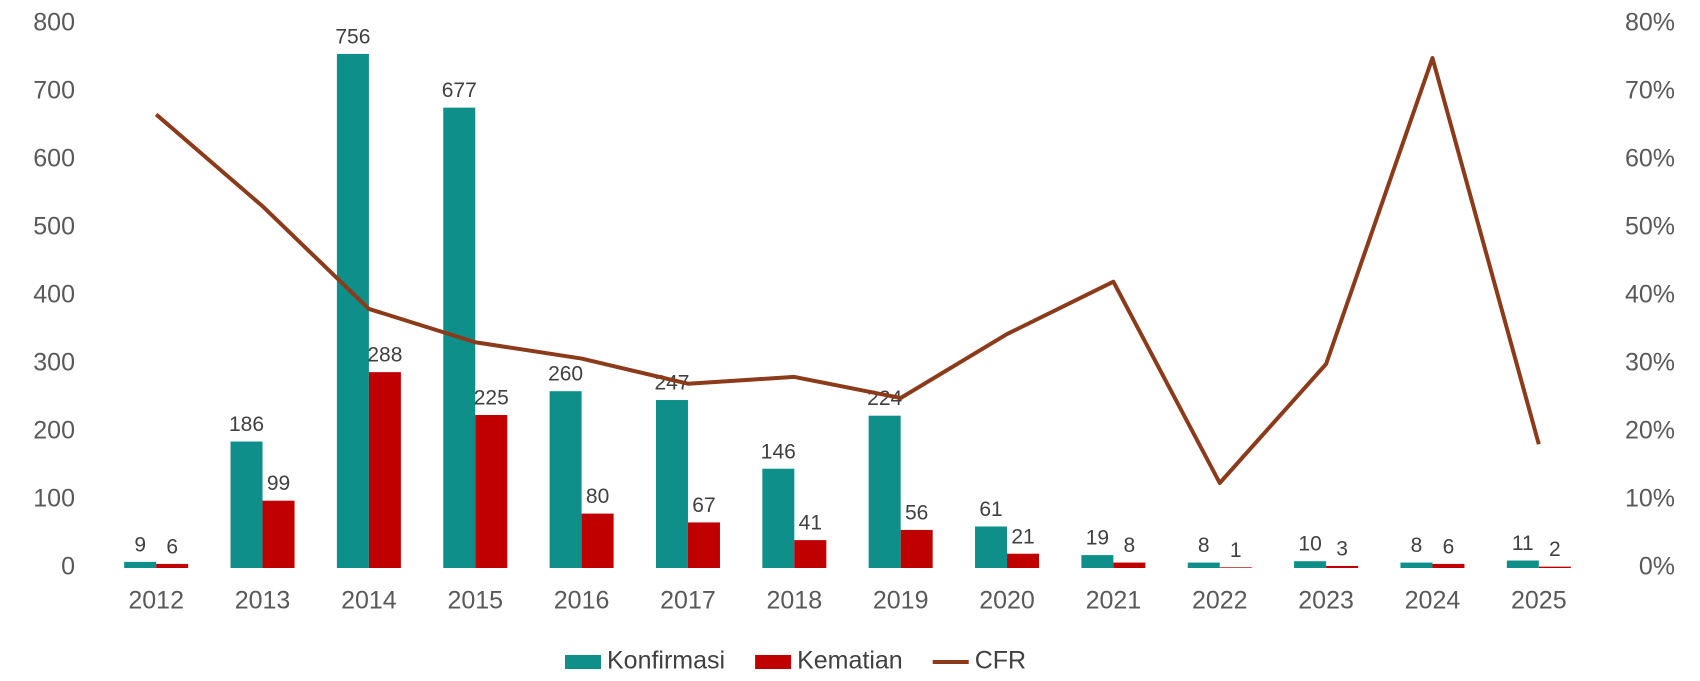 The height and width of the screenshot is (681, 1700). Describe the element at coordinates (459, 90) in the screenshot. I see `data-label: 677` at that location.